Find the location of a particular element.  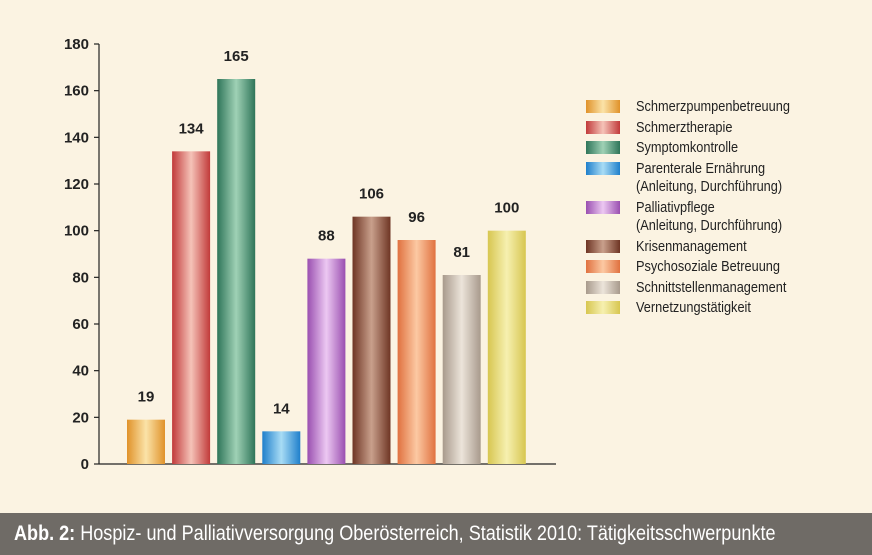

legend-label-line: Schnittstellenmanagement is located at coordinates (711, 287).